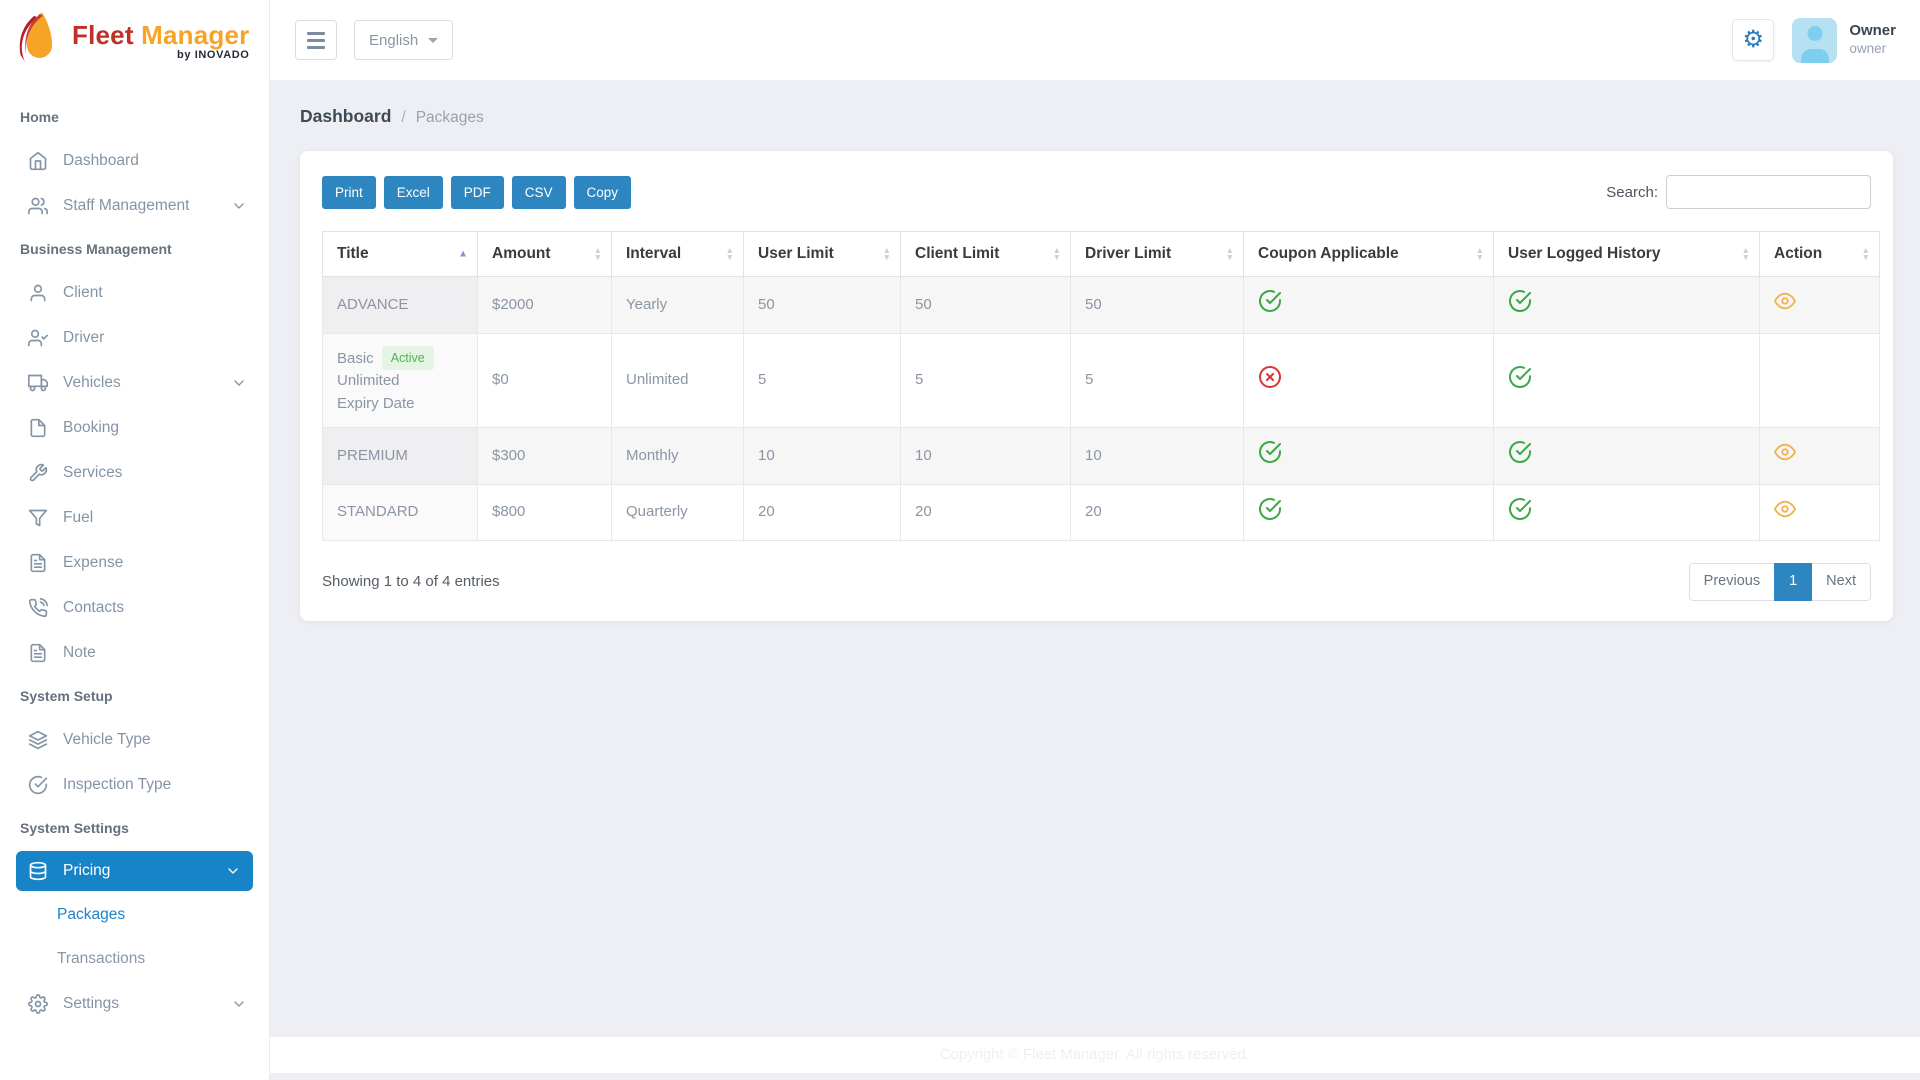  I want to click on sidebar-item-contacts: Contacts, so click(134, 607).